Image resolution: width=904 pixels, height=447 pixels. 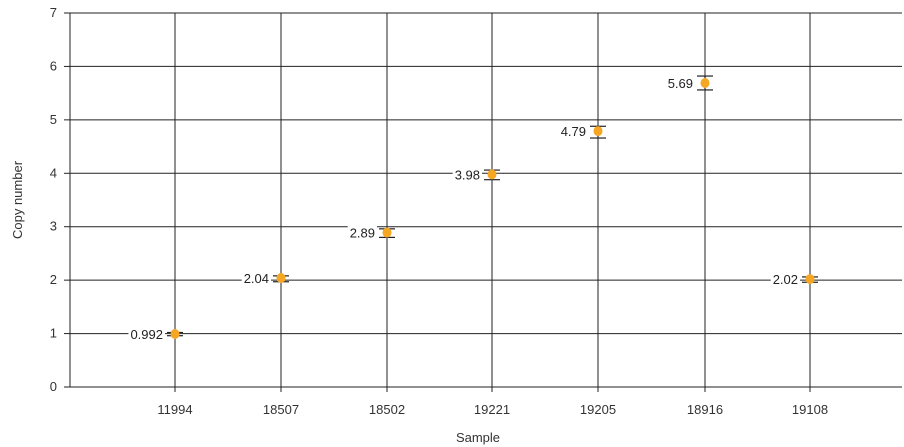 I want to click on y-tick-label: 1, so click(x=53, y=333).